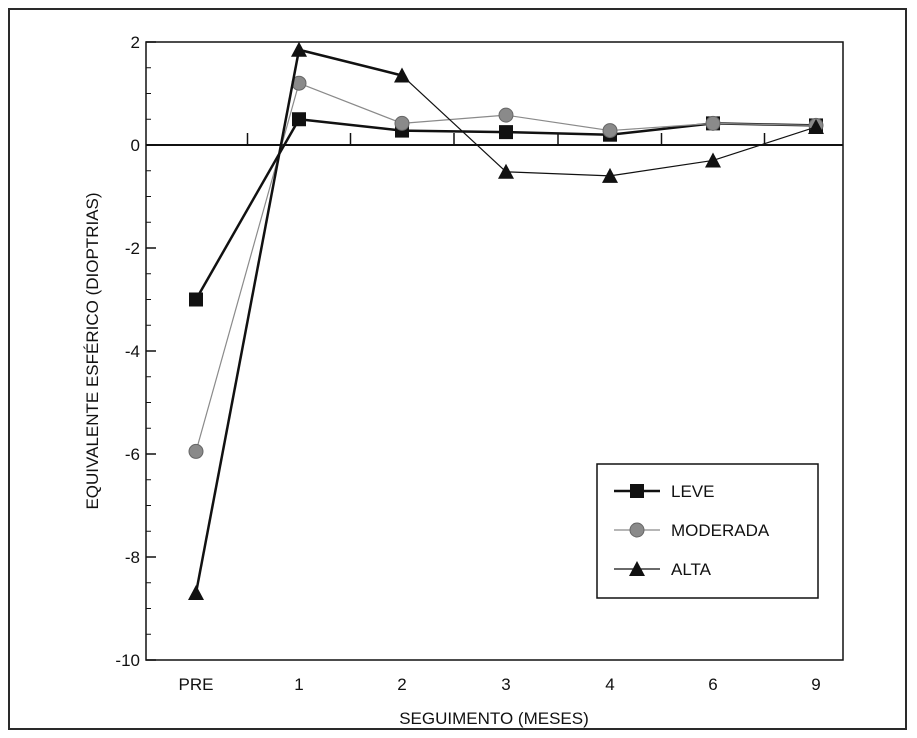 The height and width of the screenshot is (738, 917). What do you see at coordinates (92, 350) in the screenshot?
I see `y-axis-title: EQUIVALENTE ESFÉRICO (DIOPTRIAS)` at bounding box center [92, 350].